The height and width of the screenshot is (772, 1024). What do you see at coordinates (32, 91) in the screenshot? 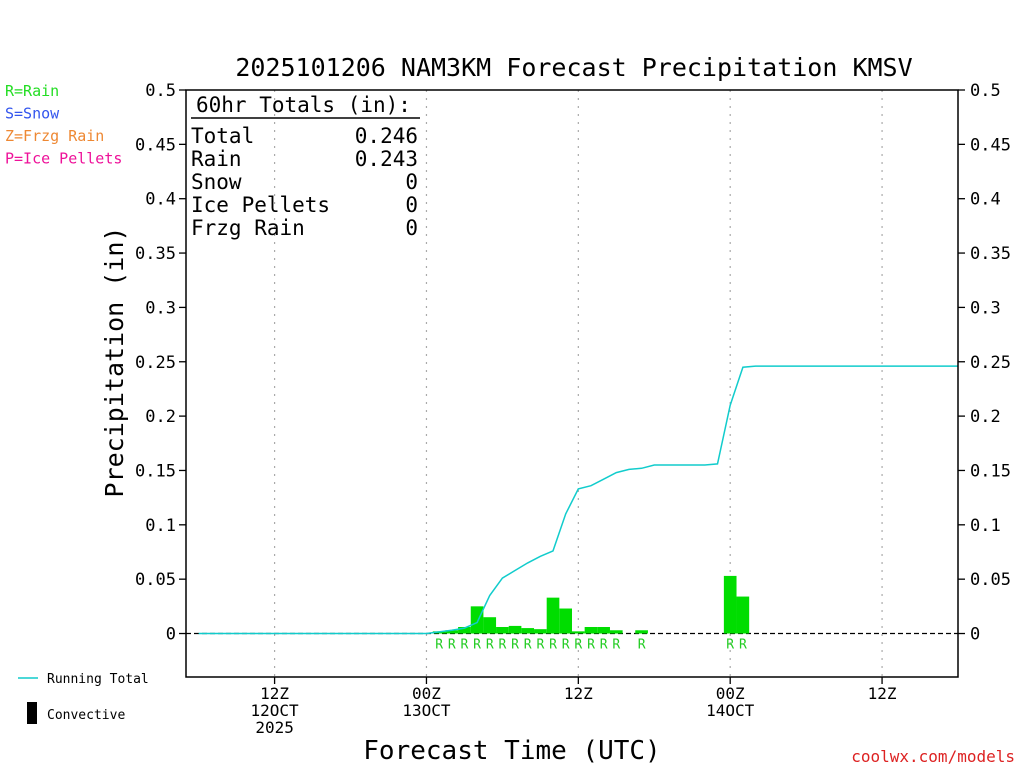
I see `type-legend-item: R=Rain` at bounding box center [32, 91].